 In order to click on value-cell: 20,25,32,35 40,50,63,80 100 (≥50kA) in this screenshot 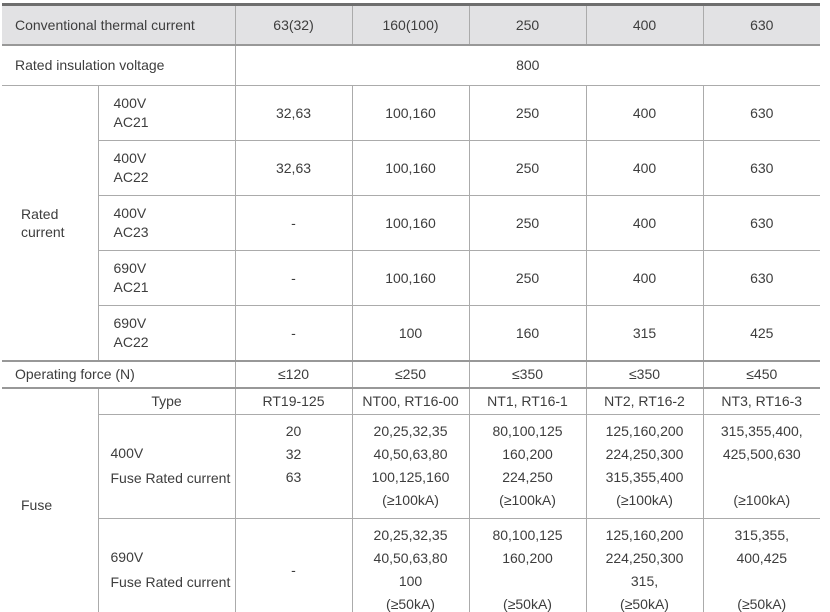, I will do `click(410, 564)`.